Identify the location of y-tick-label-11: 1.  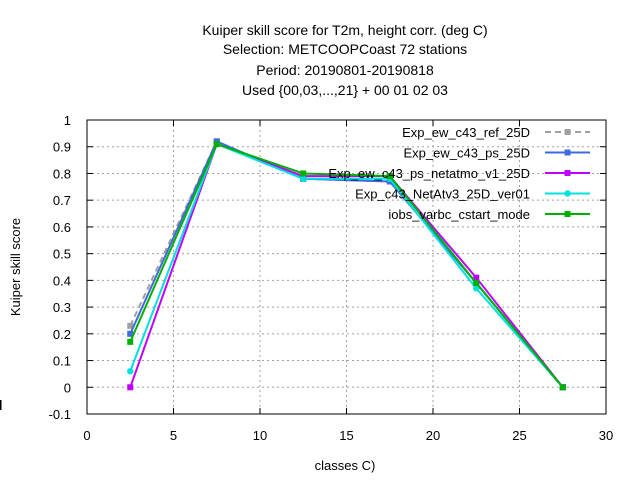
(67, 120).